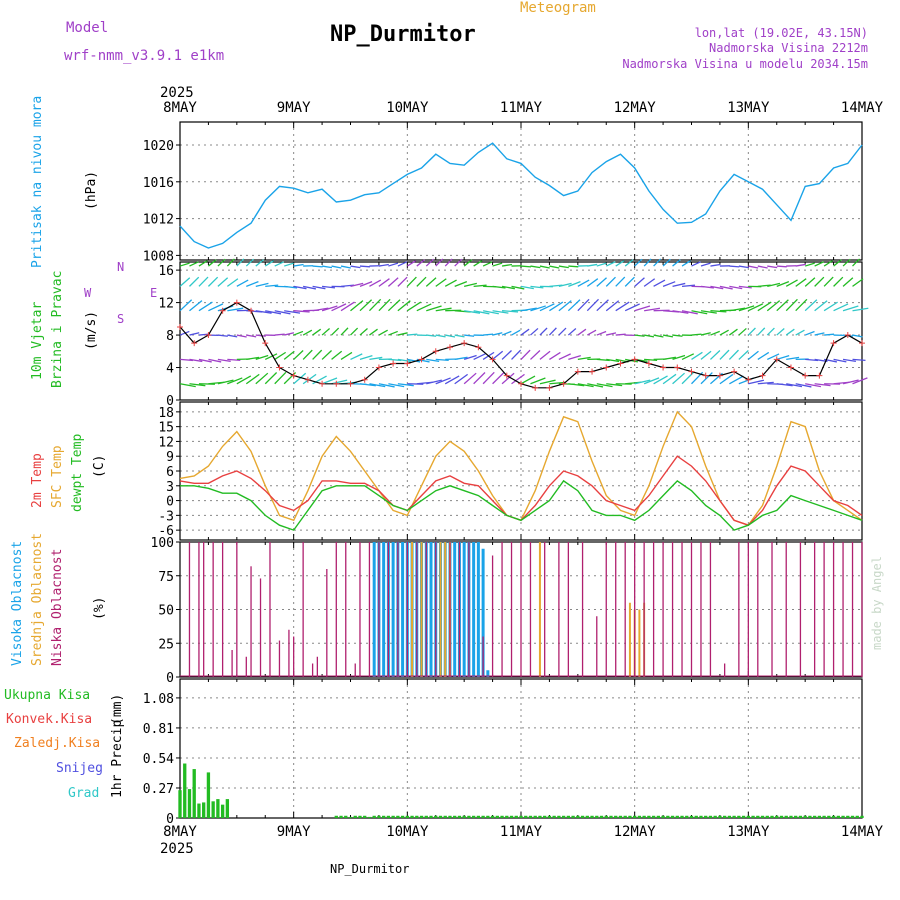 This screenshot has height=900, width=900. I want to click on top-day-label-2: 10MAY, so click(407, 108).